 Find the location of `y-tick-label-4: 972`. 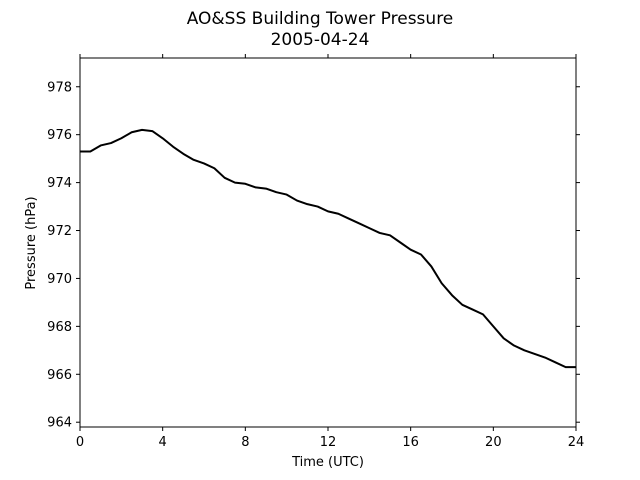

y-tick-label-4: 972 is located at coordinates (59, 231).